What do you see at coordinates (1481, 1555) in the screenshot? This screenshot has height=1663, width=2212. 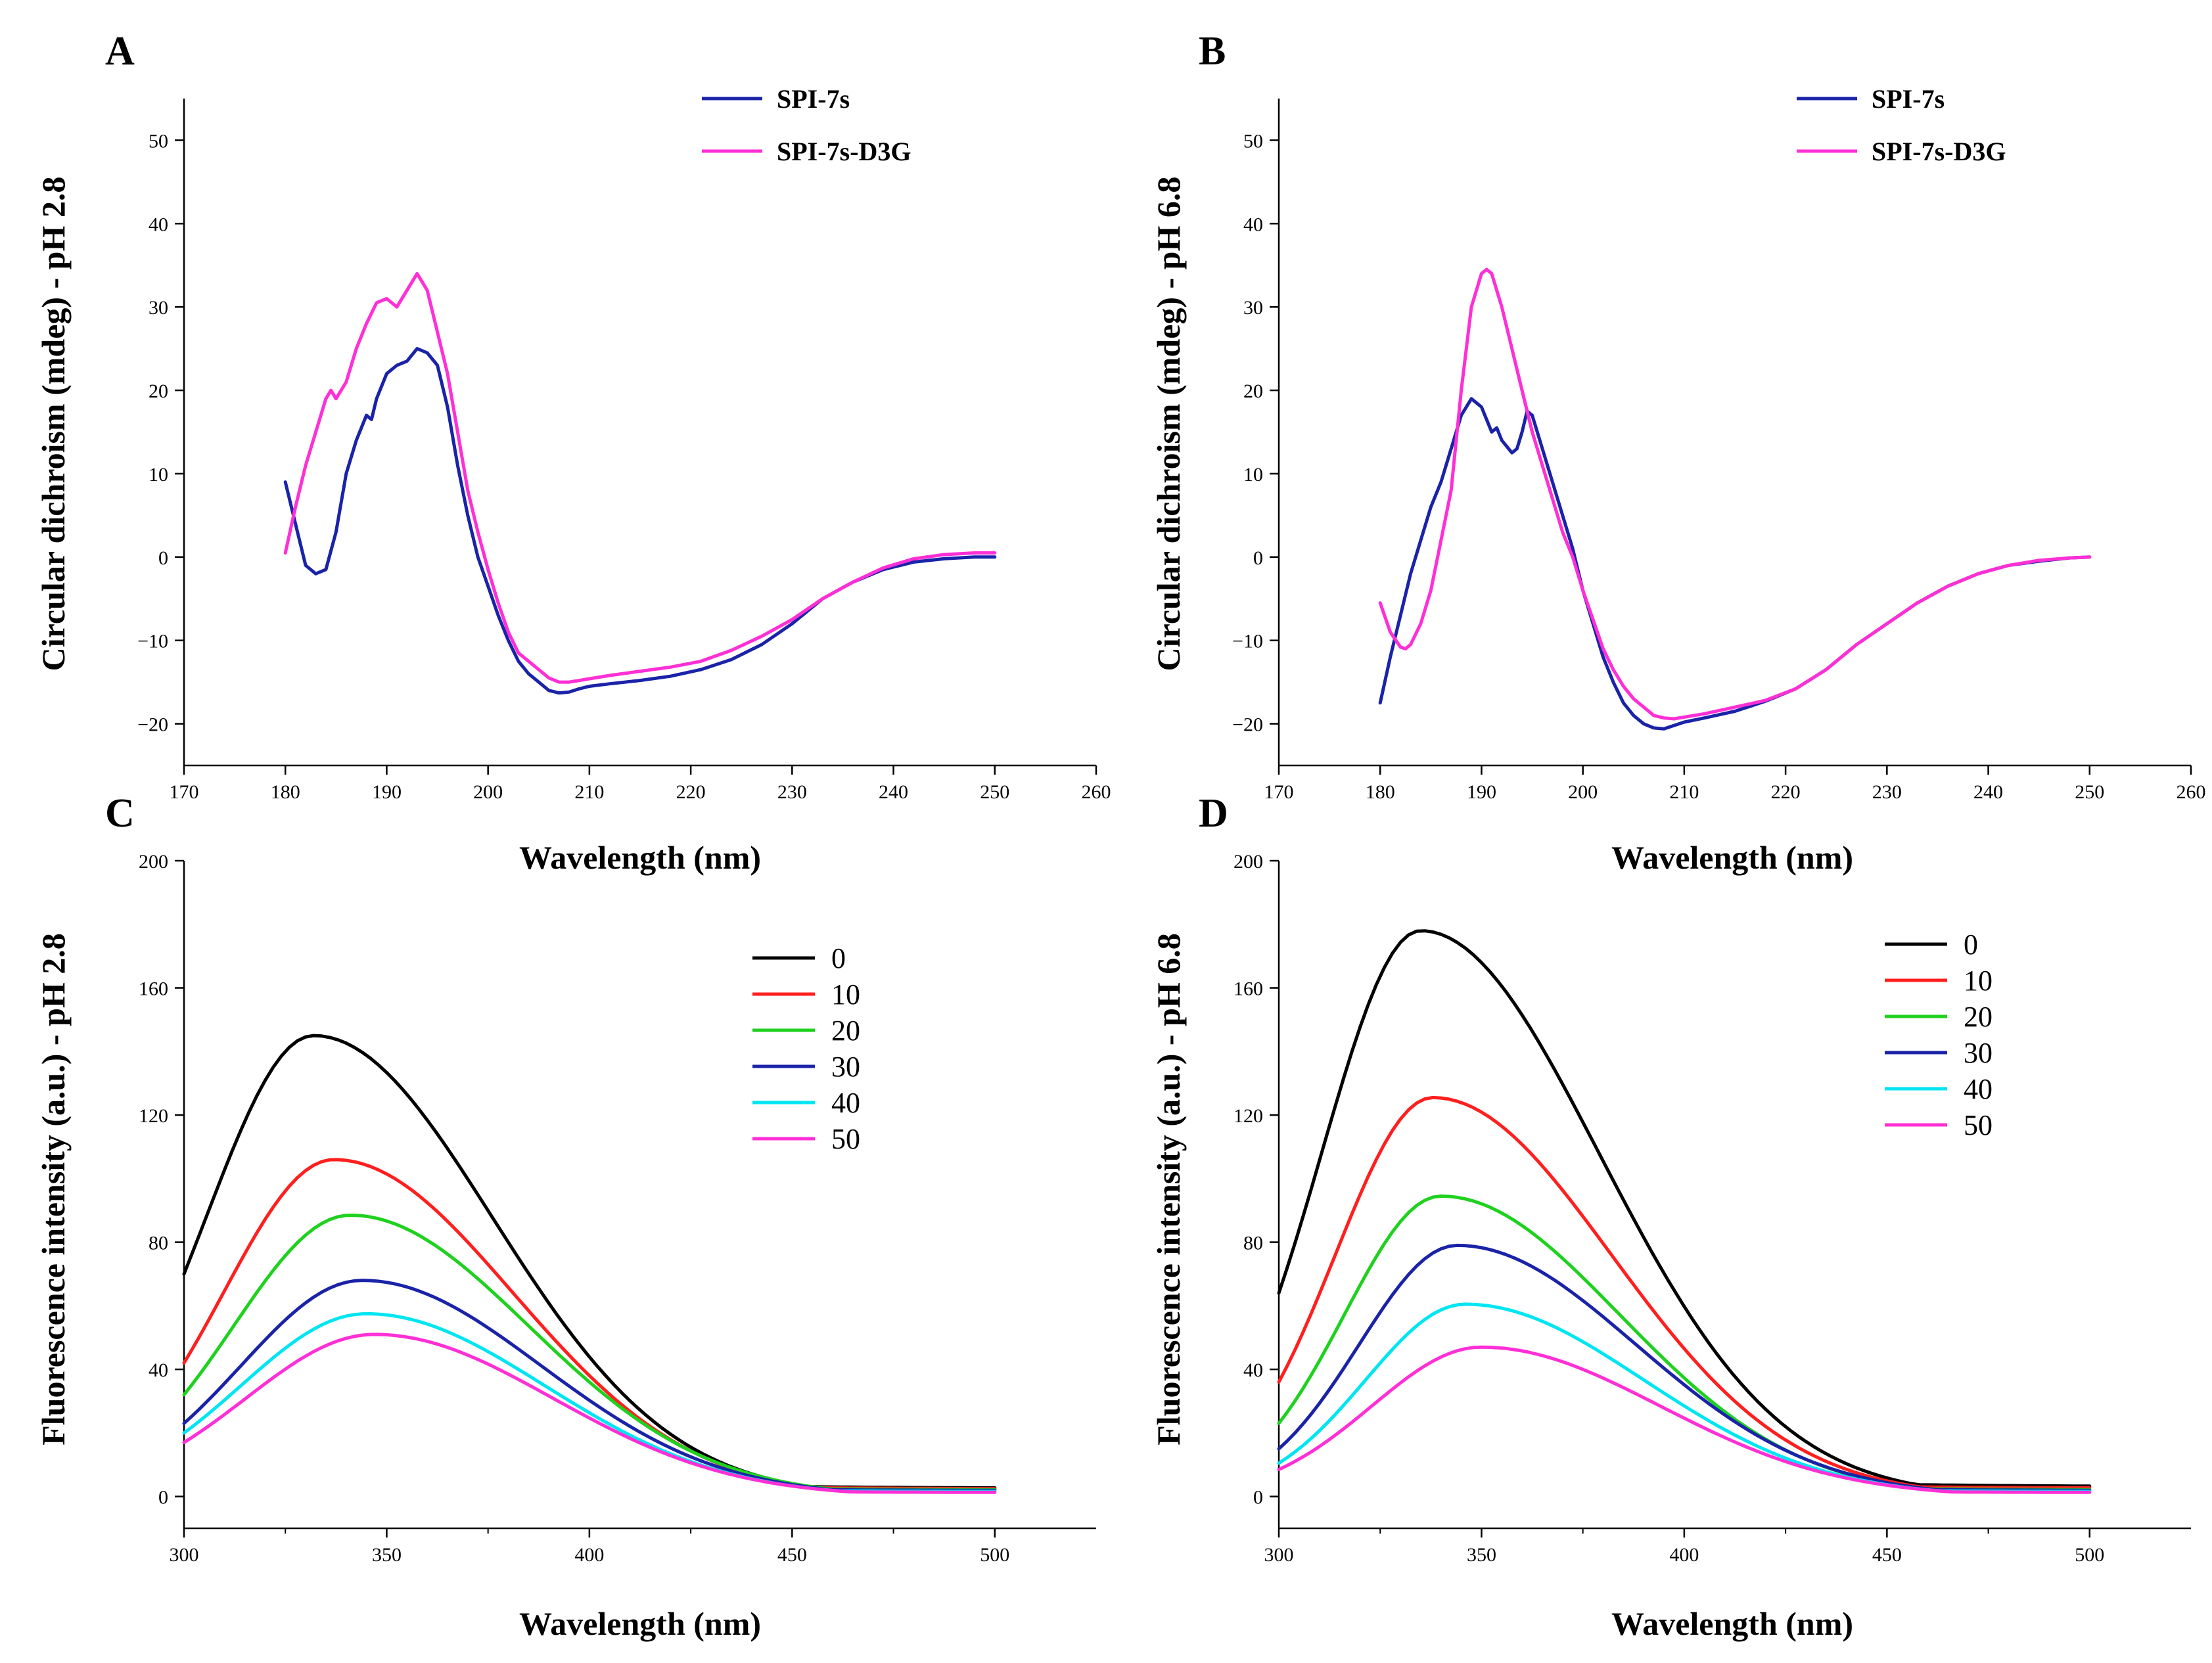 I see `x-tick-label-d: 350` at bounding box center [1481, 1555].